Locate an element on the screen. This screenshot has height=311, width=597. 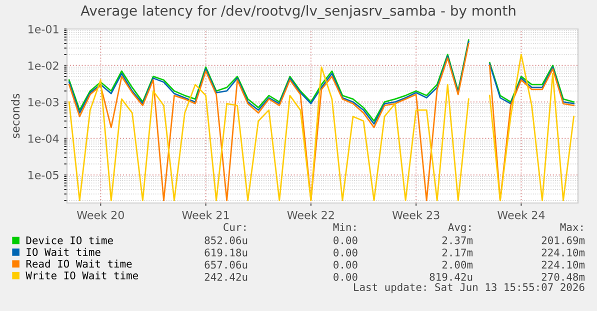
text: 2.37m is located at coordinates (457, 240).